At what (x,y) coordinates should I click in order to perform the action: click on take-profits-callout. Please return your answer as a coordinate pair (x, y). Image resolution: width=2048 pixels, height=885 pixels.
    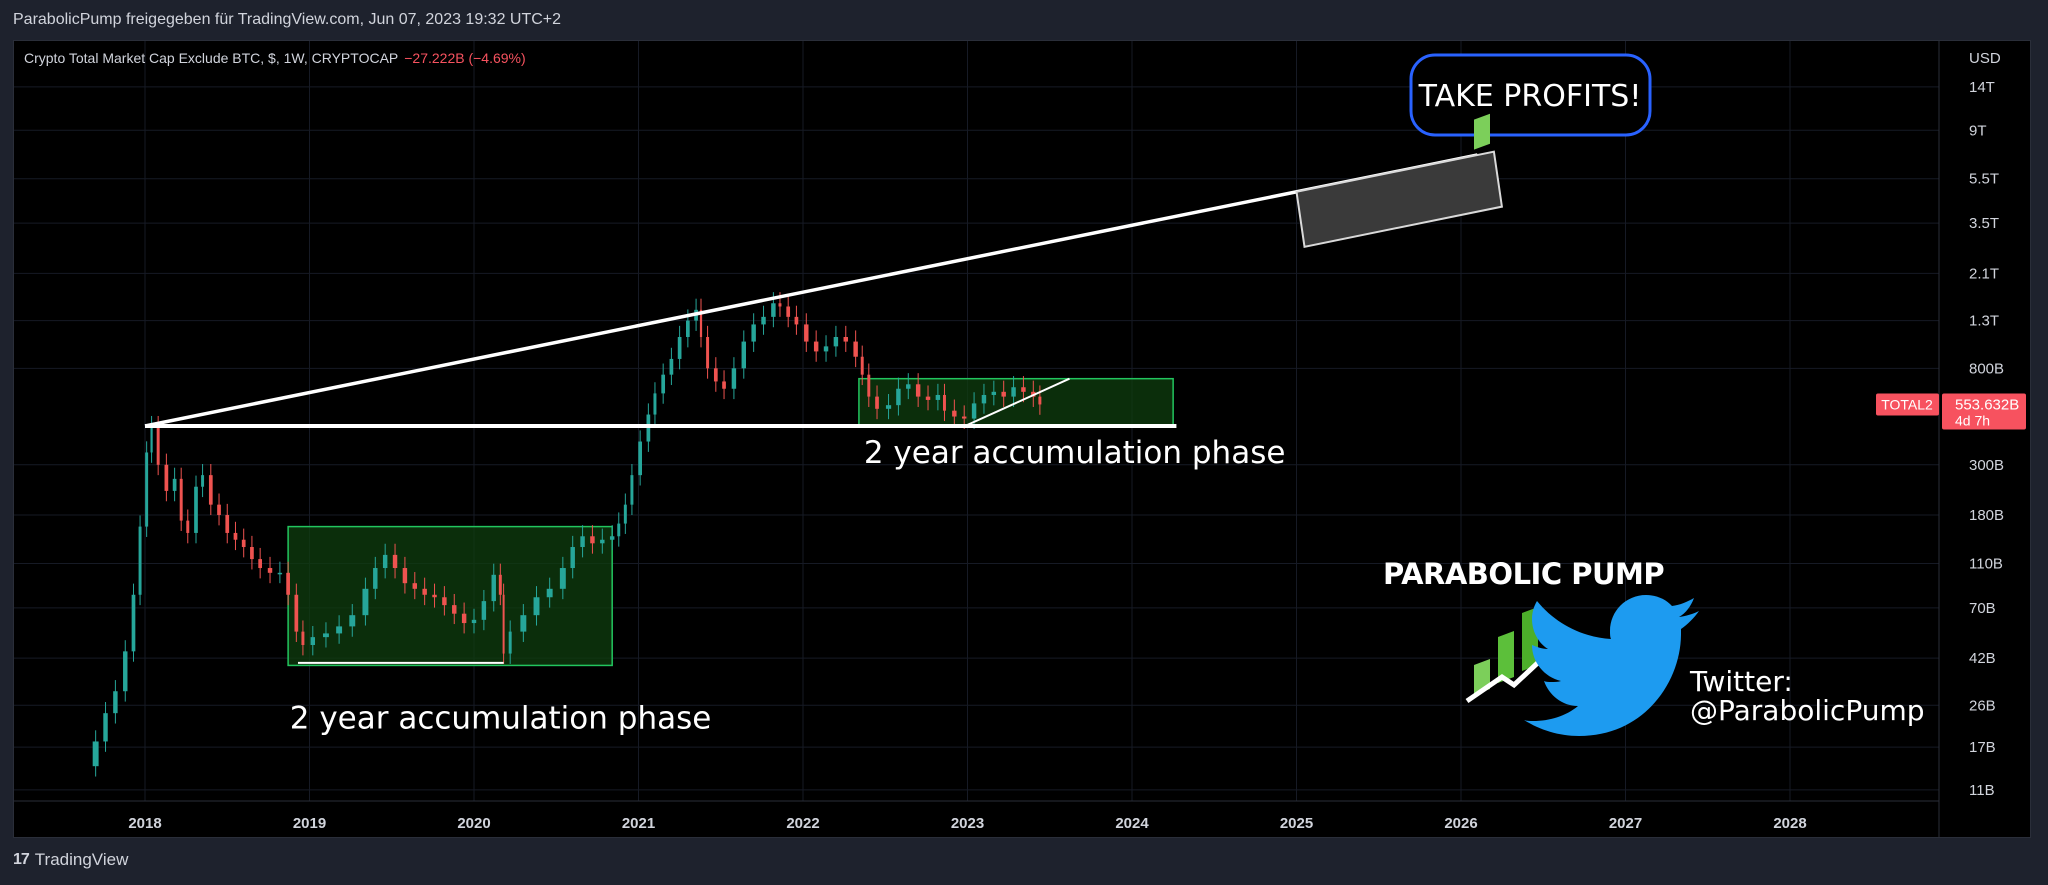
    Looking at the image, I should click on (1530, 95).